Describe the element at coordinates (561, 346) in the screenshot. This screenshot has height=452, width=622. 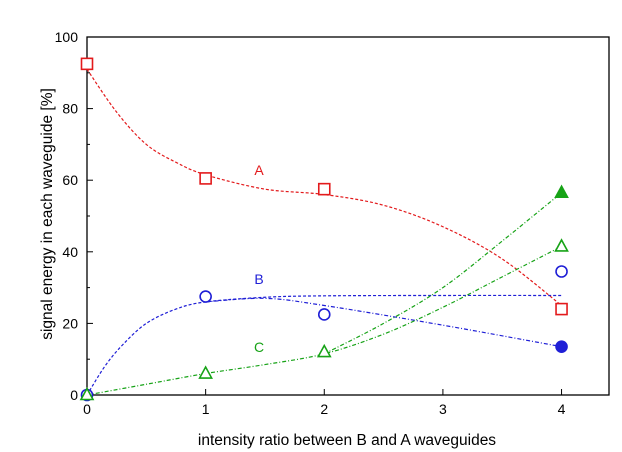
I see `series-b-point-filled` at that location.